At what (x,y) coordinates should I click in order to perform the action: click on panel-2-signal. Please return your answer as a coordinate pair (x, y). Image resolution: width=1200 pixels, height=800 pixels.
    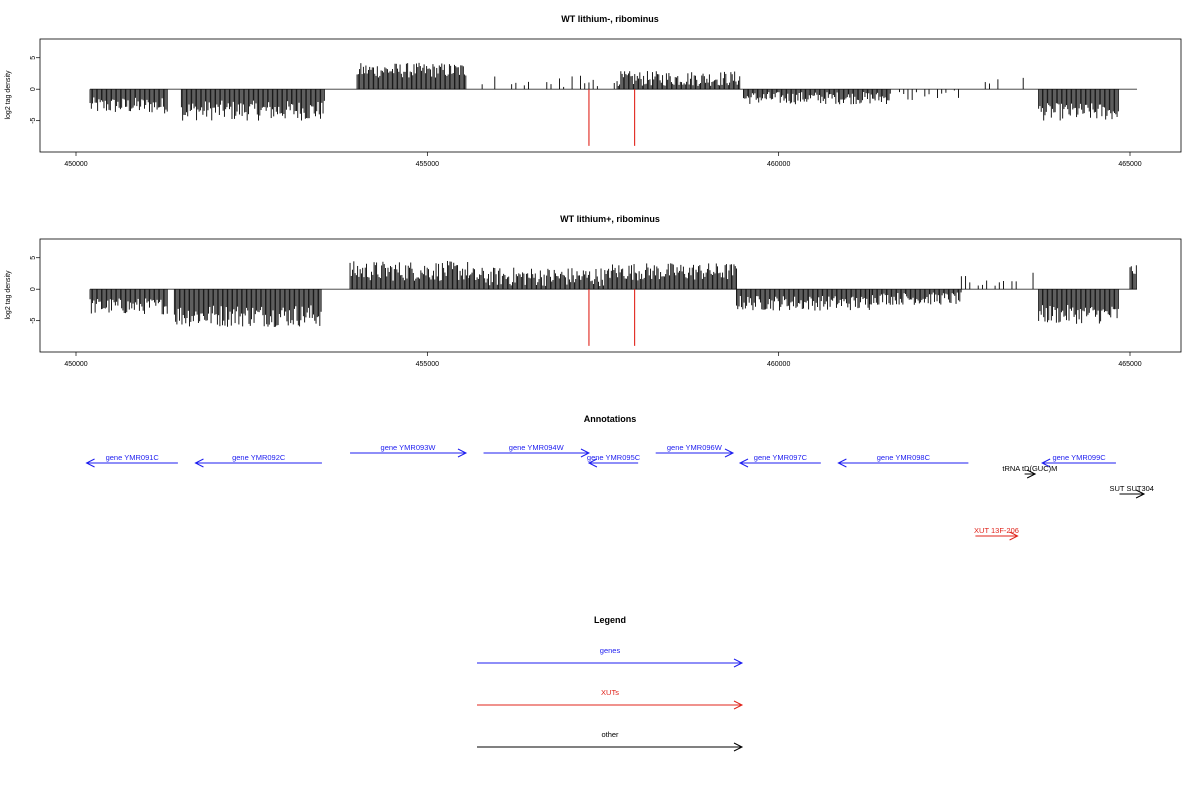
    Looking at the image, I should click on (613, 303).